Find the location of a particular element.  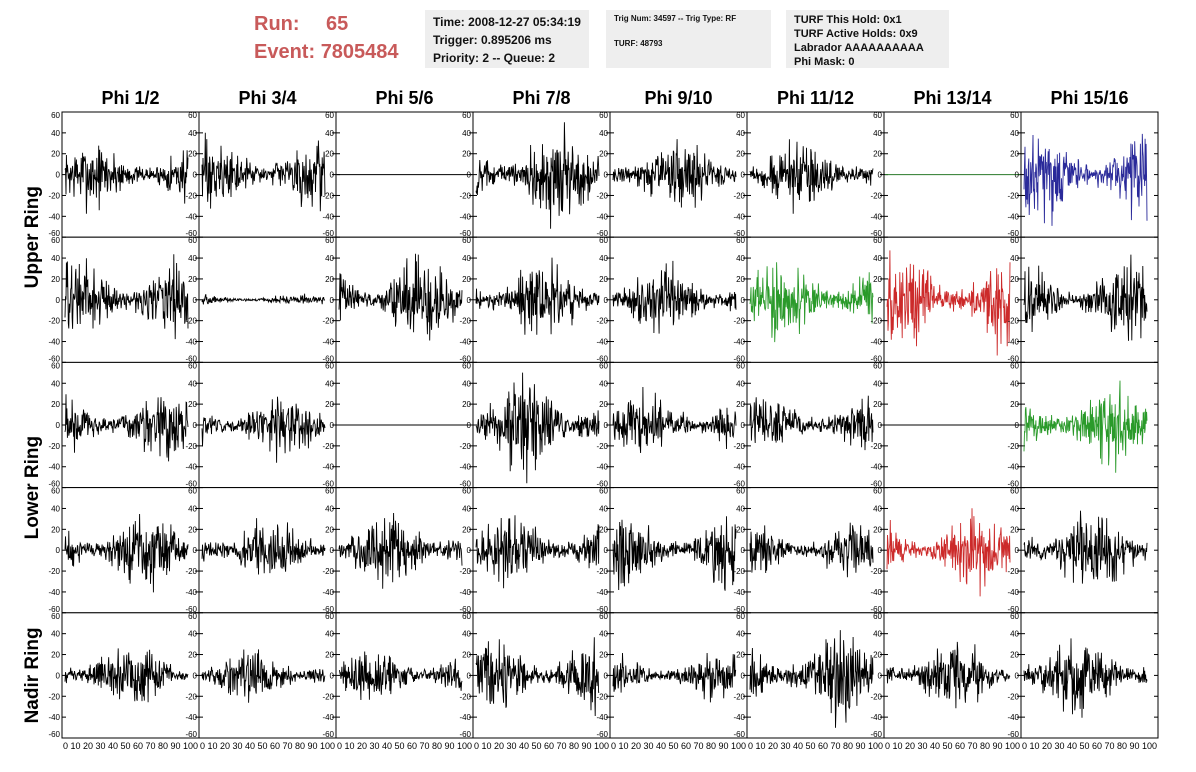

run-event-title: Run: 65 Event: 7805484 is located at coordinates (326, 38).